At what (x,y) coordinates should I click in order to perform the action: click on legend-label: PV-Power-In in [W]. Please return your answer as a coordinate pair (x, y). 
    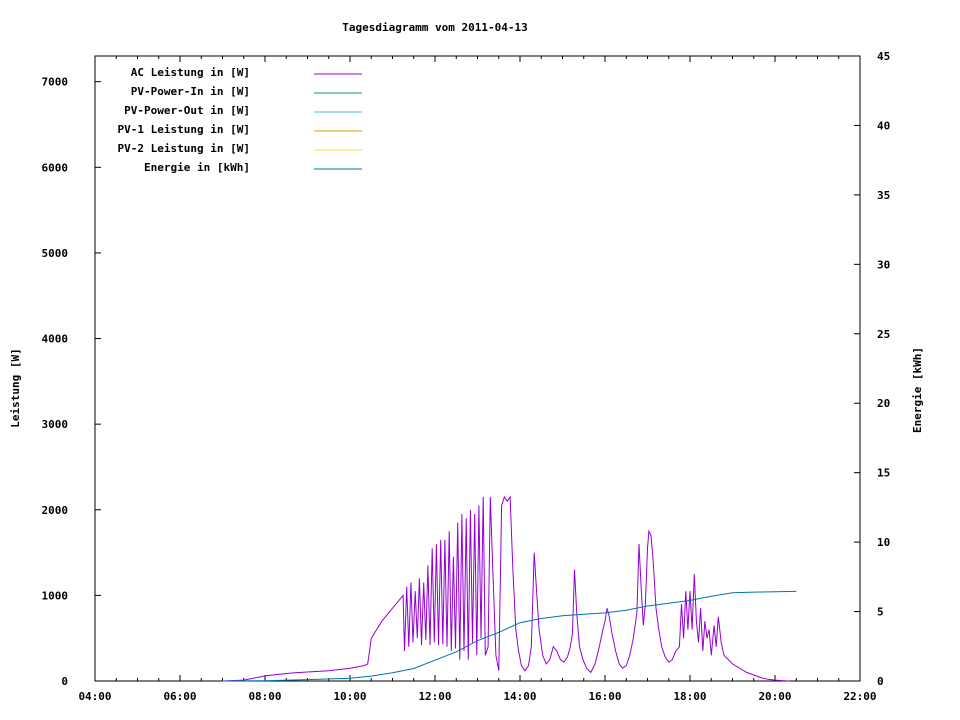
    Looking at the image, I should click on (190, 91).